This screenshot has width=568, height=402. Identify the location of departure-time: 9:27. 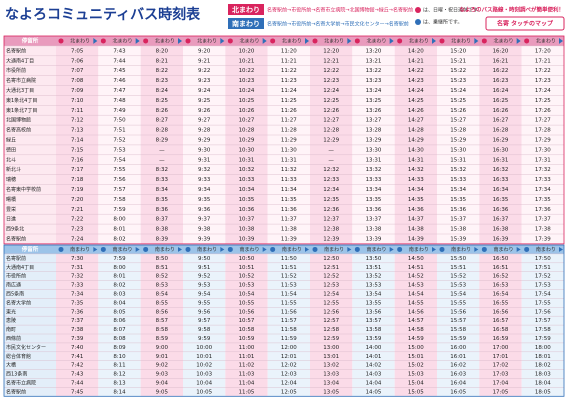
(204, 121).